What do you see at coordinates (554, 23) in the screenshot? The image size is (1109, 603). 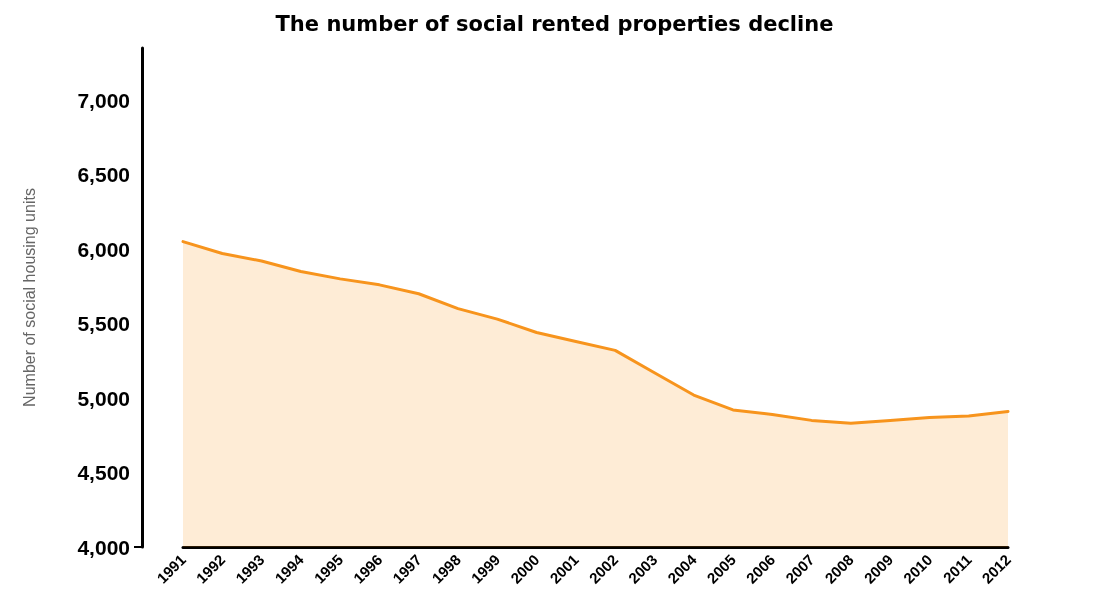 I see `chart-title: The number of social rented properties decline` at bounding box center [554, 23].